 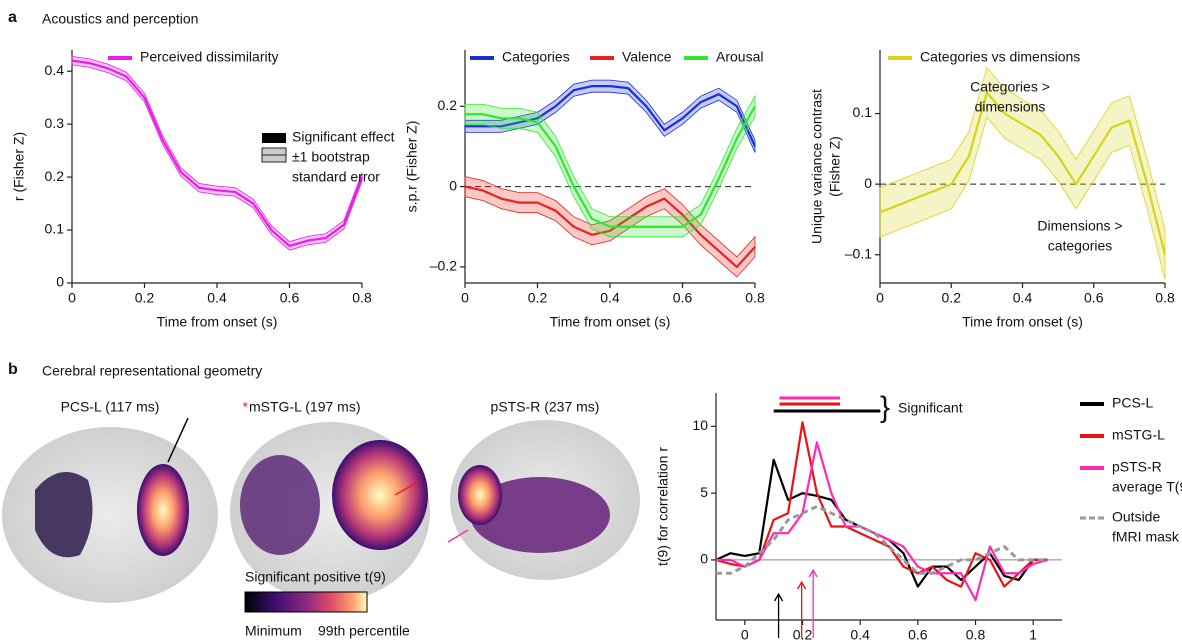 I want to click on legend-label: fMRI mask, so click(x=1146, y=537).